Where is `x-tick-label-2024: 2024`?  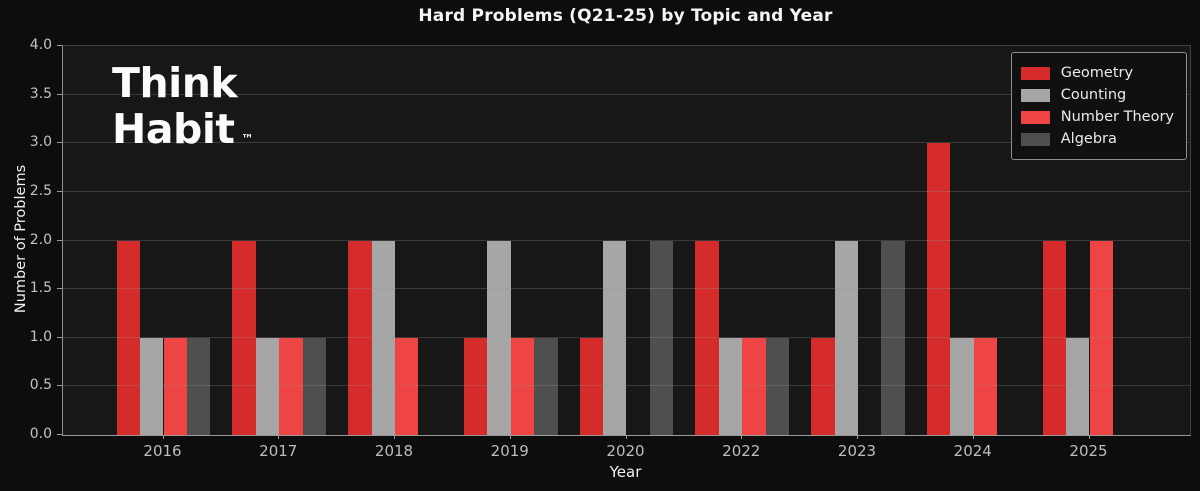
x-tick-label-2024: 2024 is located at coordinates (972, 451).